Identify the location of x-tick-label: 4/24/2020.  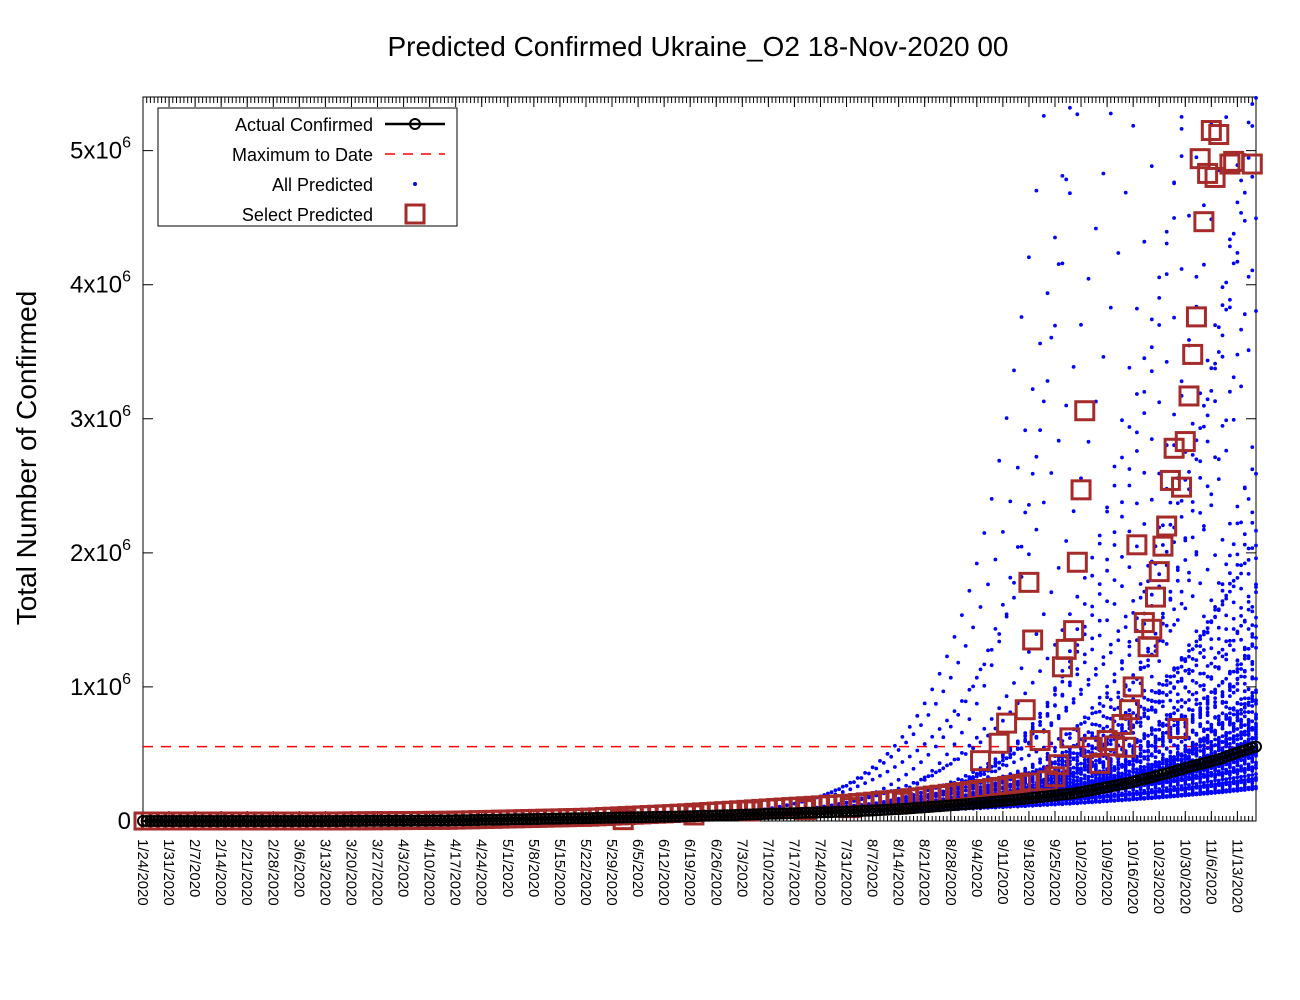
(481, 872).